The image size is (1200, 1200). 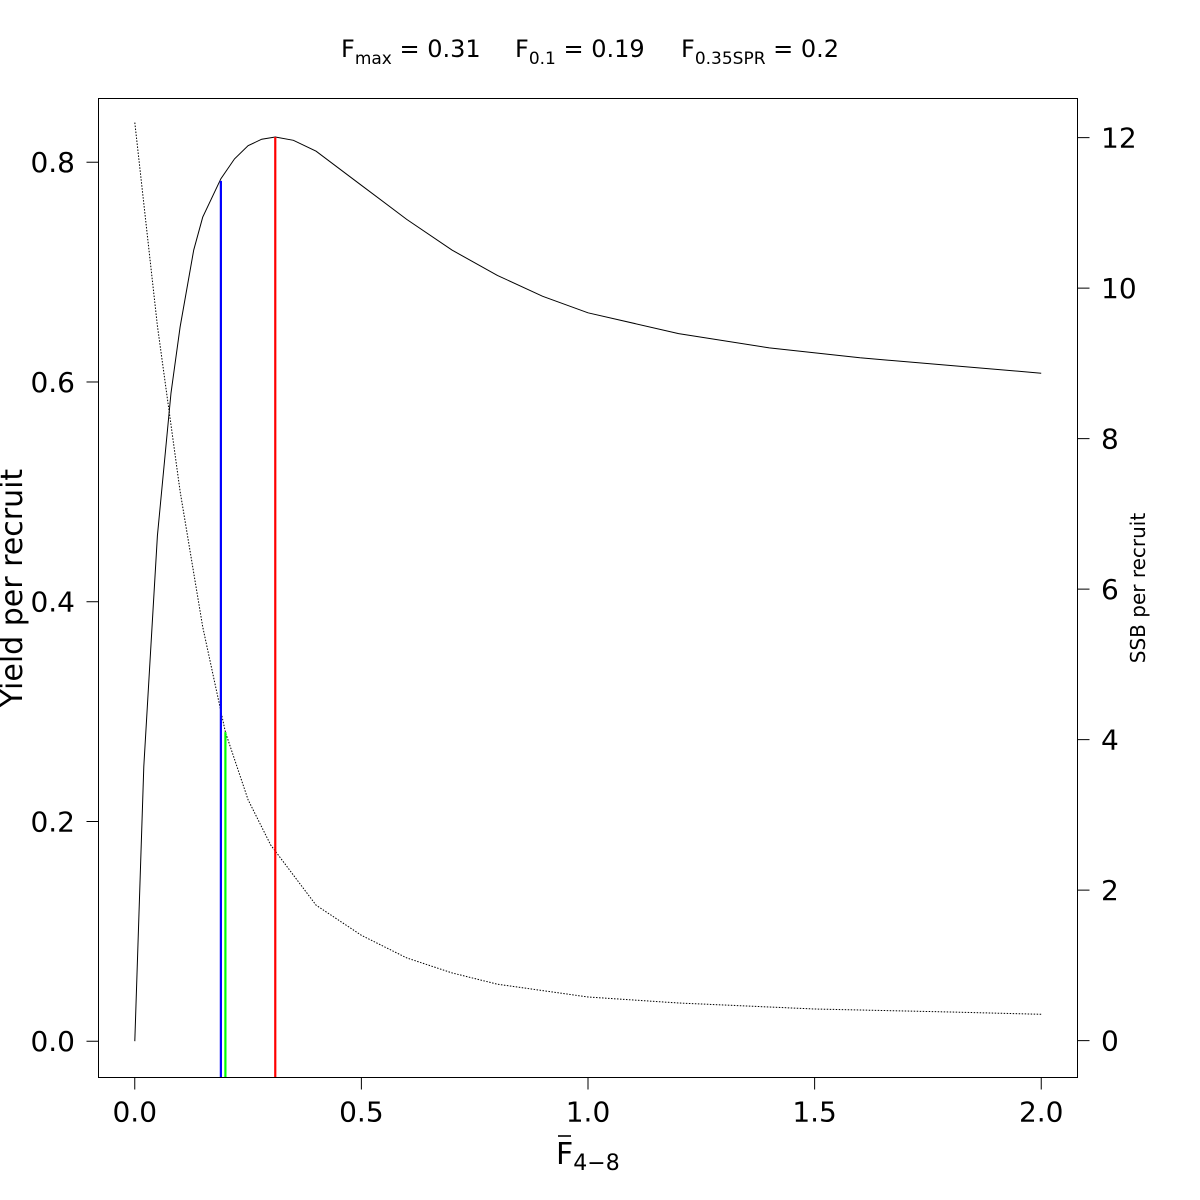 I want to click on x-tick-label: 2.0, so click(x=1041, y=1112).